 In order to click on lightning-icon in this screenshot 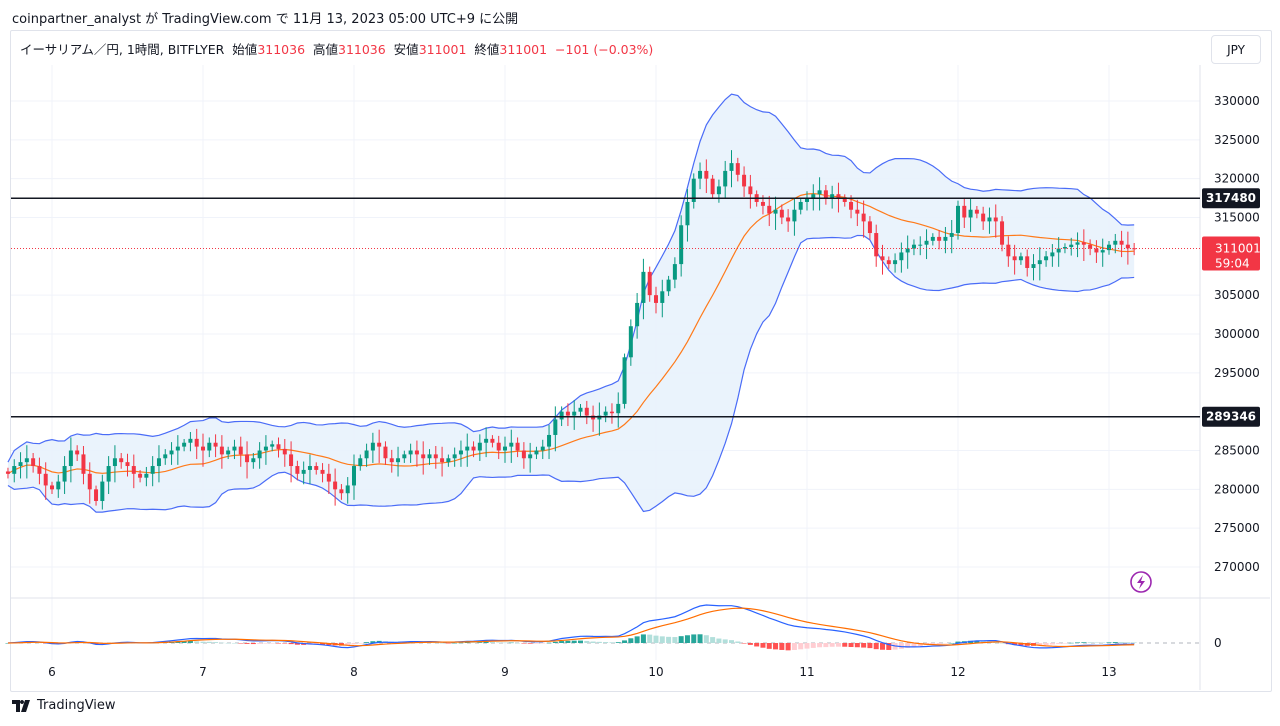, I will do `click(1141, 582)`.